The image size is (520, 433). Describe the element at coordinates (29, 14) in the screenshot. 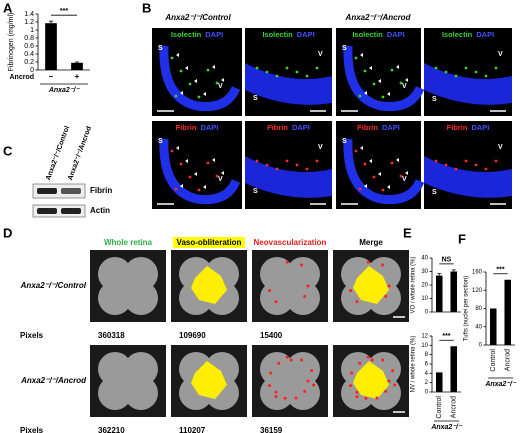

I see `y-tick-label: 1.4` at that location.